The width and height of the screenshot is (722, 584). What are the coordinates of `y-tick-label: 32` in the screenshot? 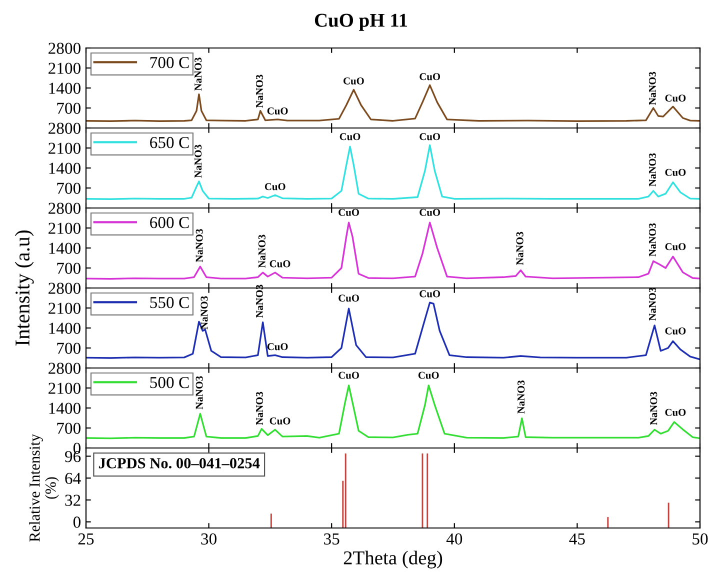 It's located at (72, 500).